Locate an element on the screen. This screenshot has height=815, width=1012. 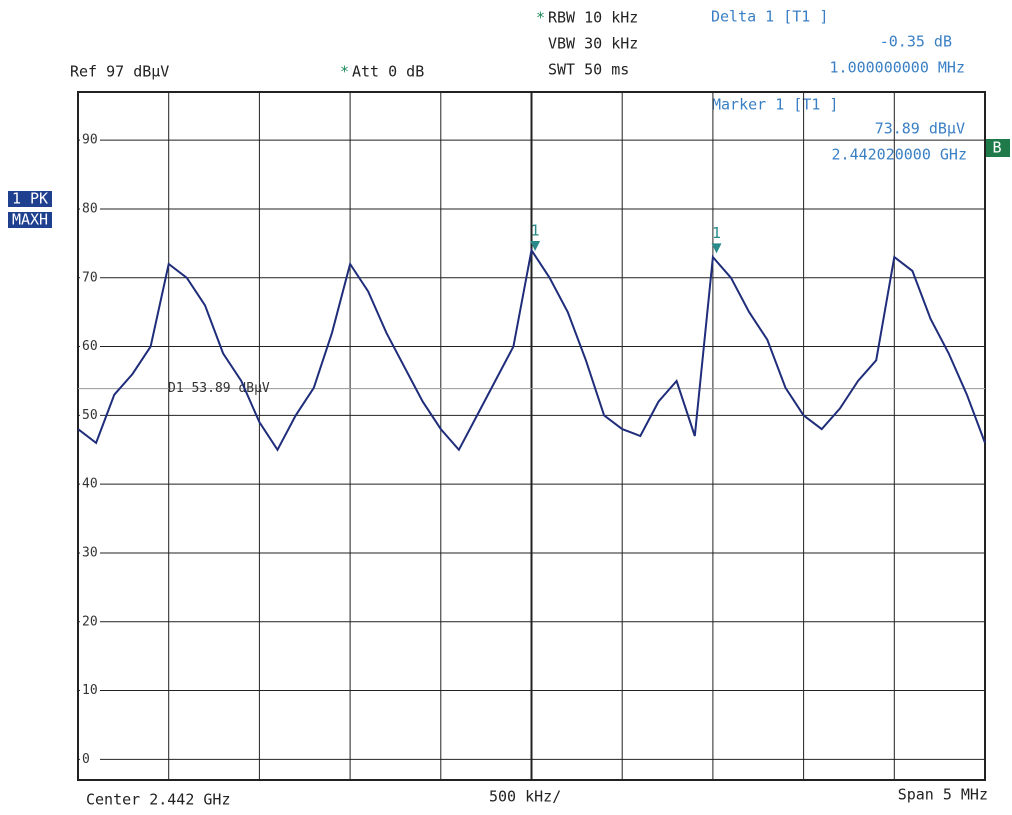
y-tick-label: 10 is located at coordinates (90, 690).